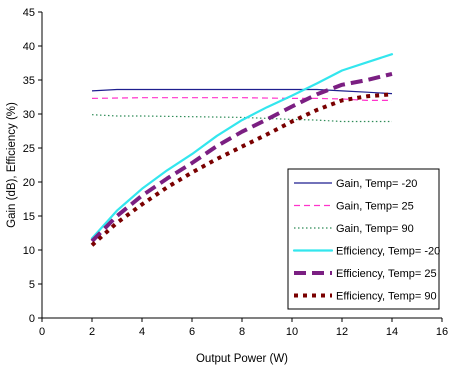  What do you see at coordinates (42, 332) in the screenshot?
I see `x-tick-label: 0` at bounding box center [42, 332].